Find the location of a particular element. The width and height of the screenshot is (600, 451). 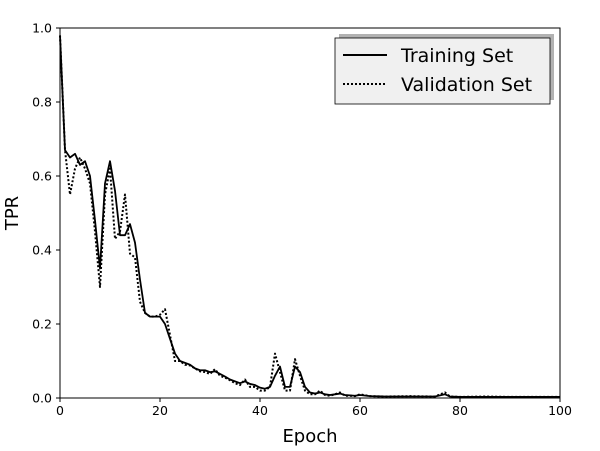

y-tick-label: 0.4 is located at coordinates (42, 250).